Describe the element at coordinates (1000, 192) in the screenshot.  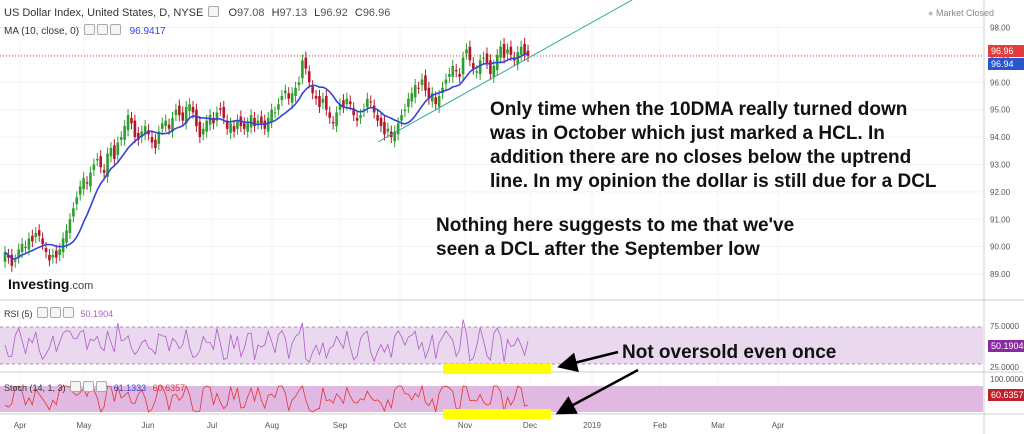
I see `y-tick-label: 92.00` at that location.